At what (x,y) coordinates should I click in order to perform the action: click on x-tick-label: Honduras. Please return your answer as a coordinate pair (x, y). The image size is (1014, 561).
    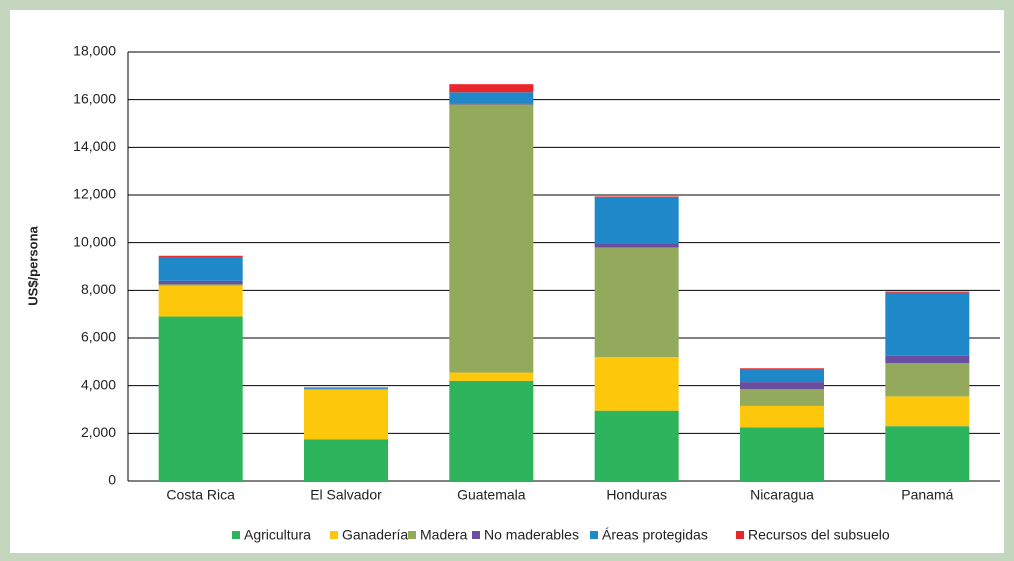
    Looking at the image, I should click on (636, 495).